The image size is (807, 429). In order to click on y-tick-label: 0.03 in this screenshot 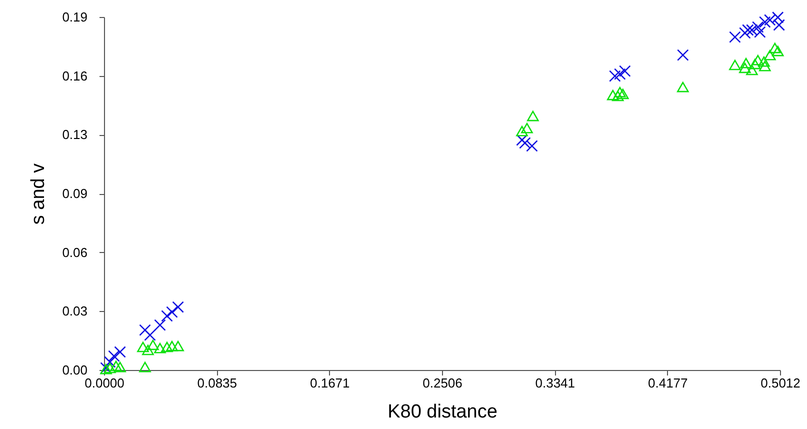, I will do `click(75, 311)`.